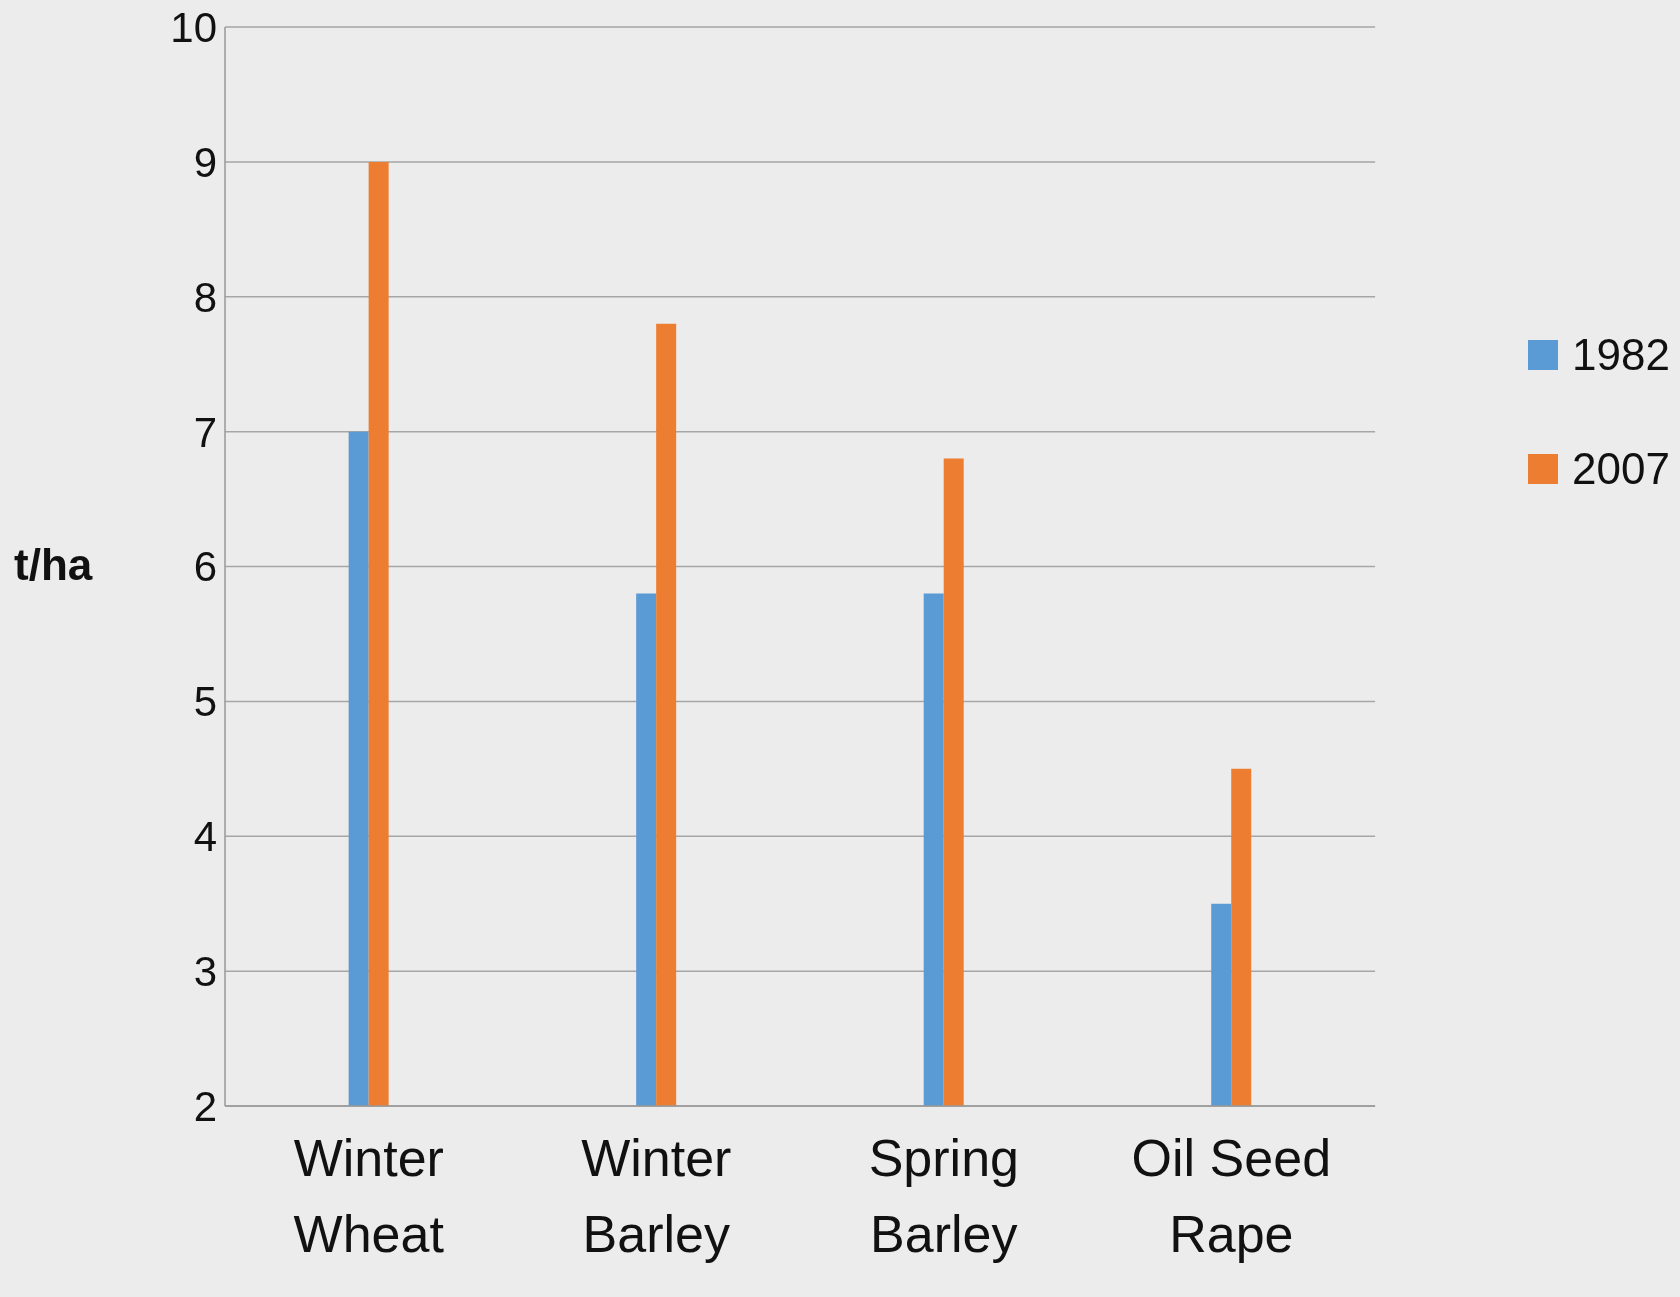  What do you see at coordinates (193, 27) in the screenshot?
I see `y-tick-label: 10` at bounding box center [193, 27].